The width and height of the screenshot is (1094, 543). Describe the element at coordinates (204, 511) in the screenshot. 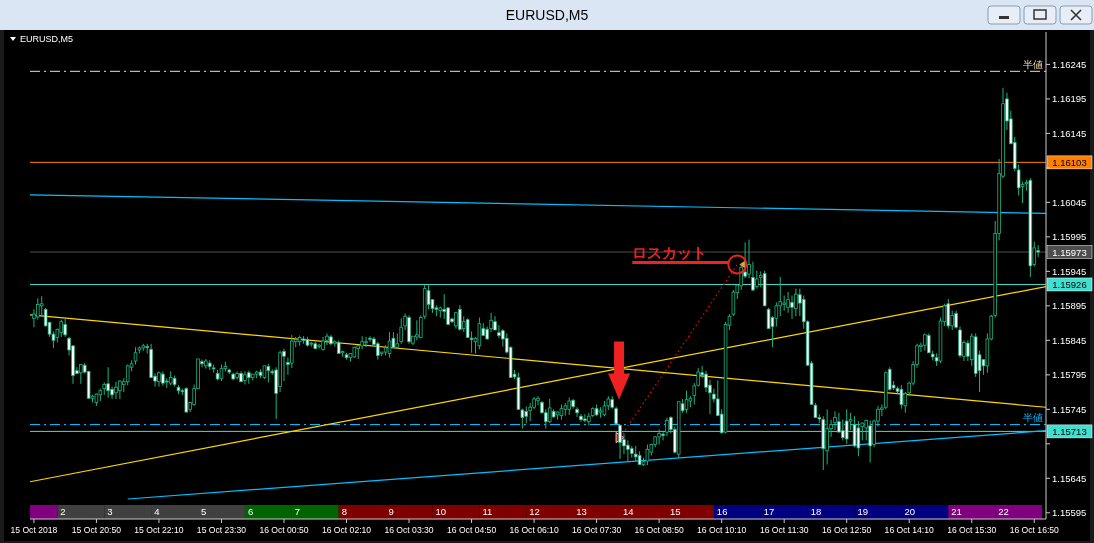

I see `band-label: 5` at that location.